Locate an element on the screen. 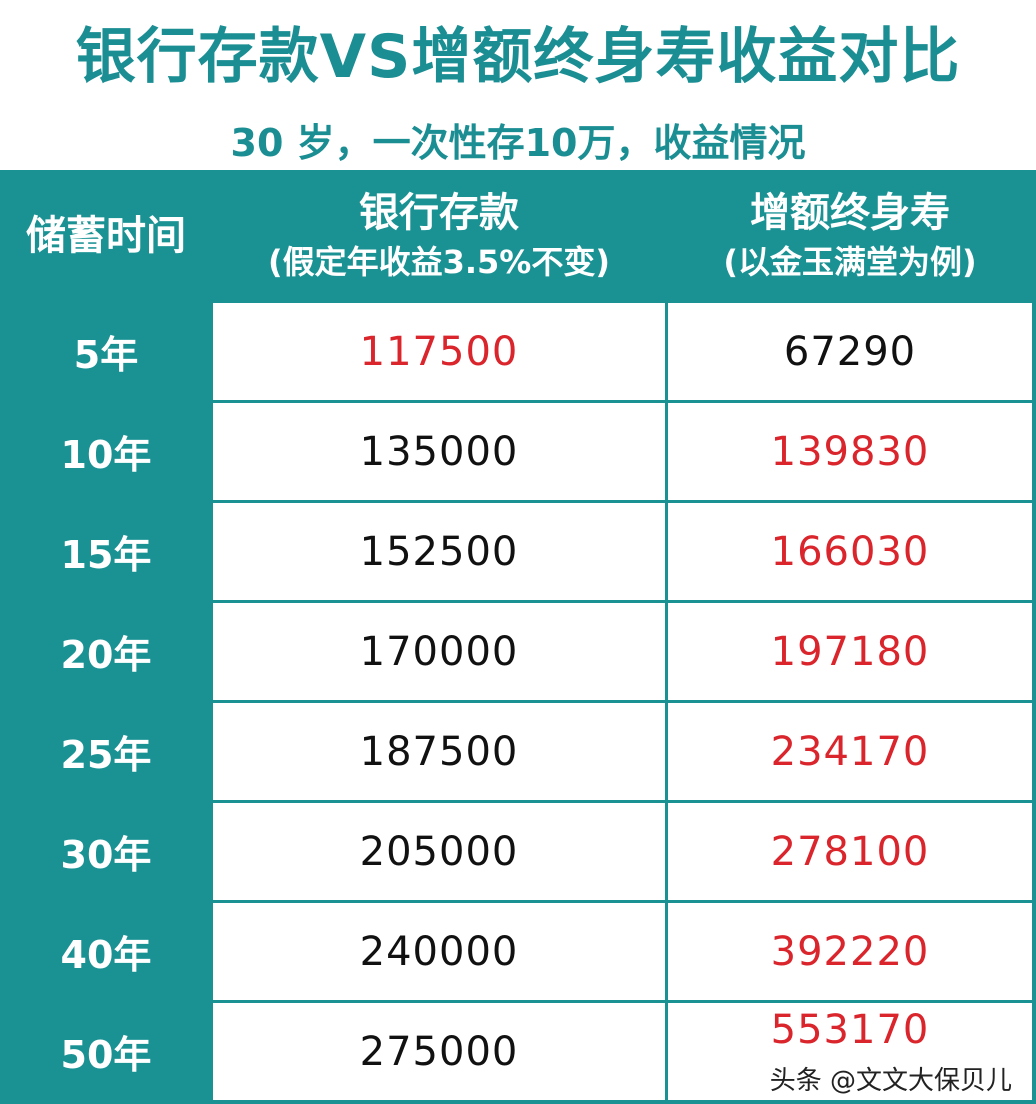 This screenshot has height=1104, width=1036. header-insurance: 增额终身寿 (以金玉满堂为例) is located at coordinates (850, 236).